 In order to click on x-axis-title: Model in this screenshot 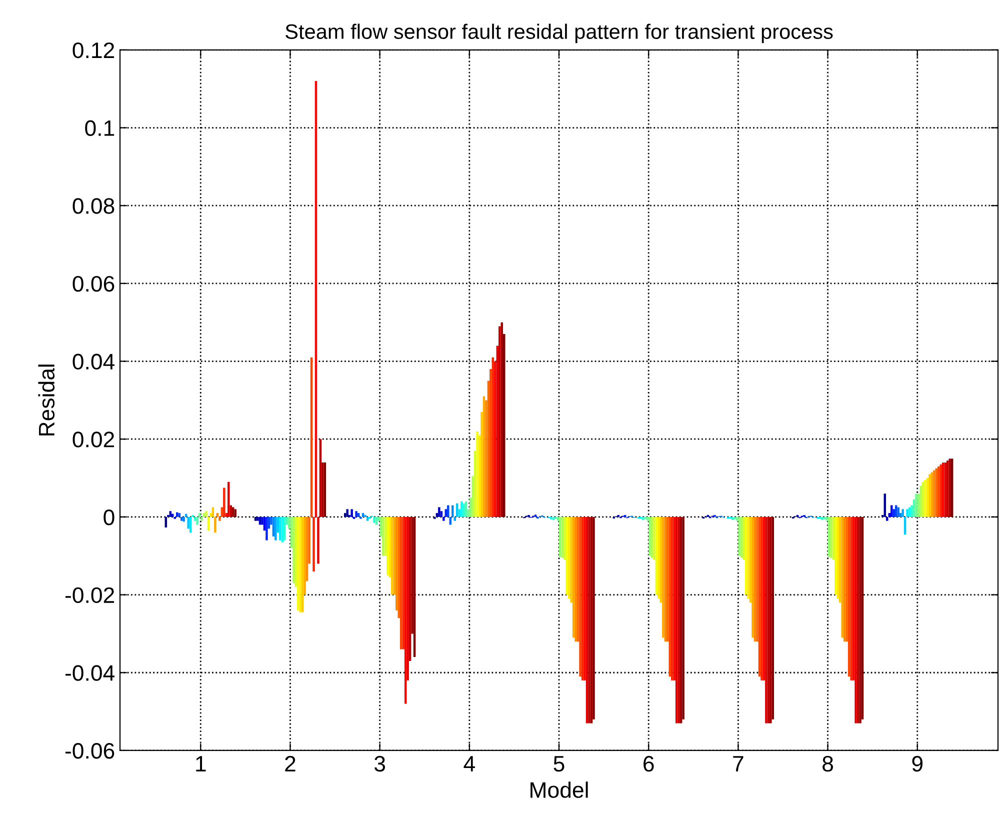, I will do `click(559, 790)`.